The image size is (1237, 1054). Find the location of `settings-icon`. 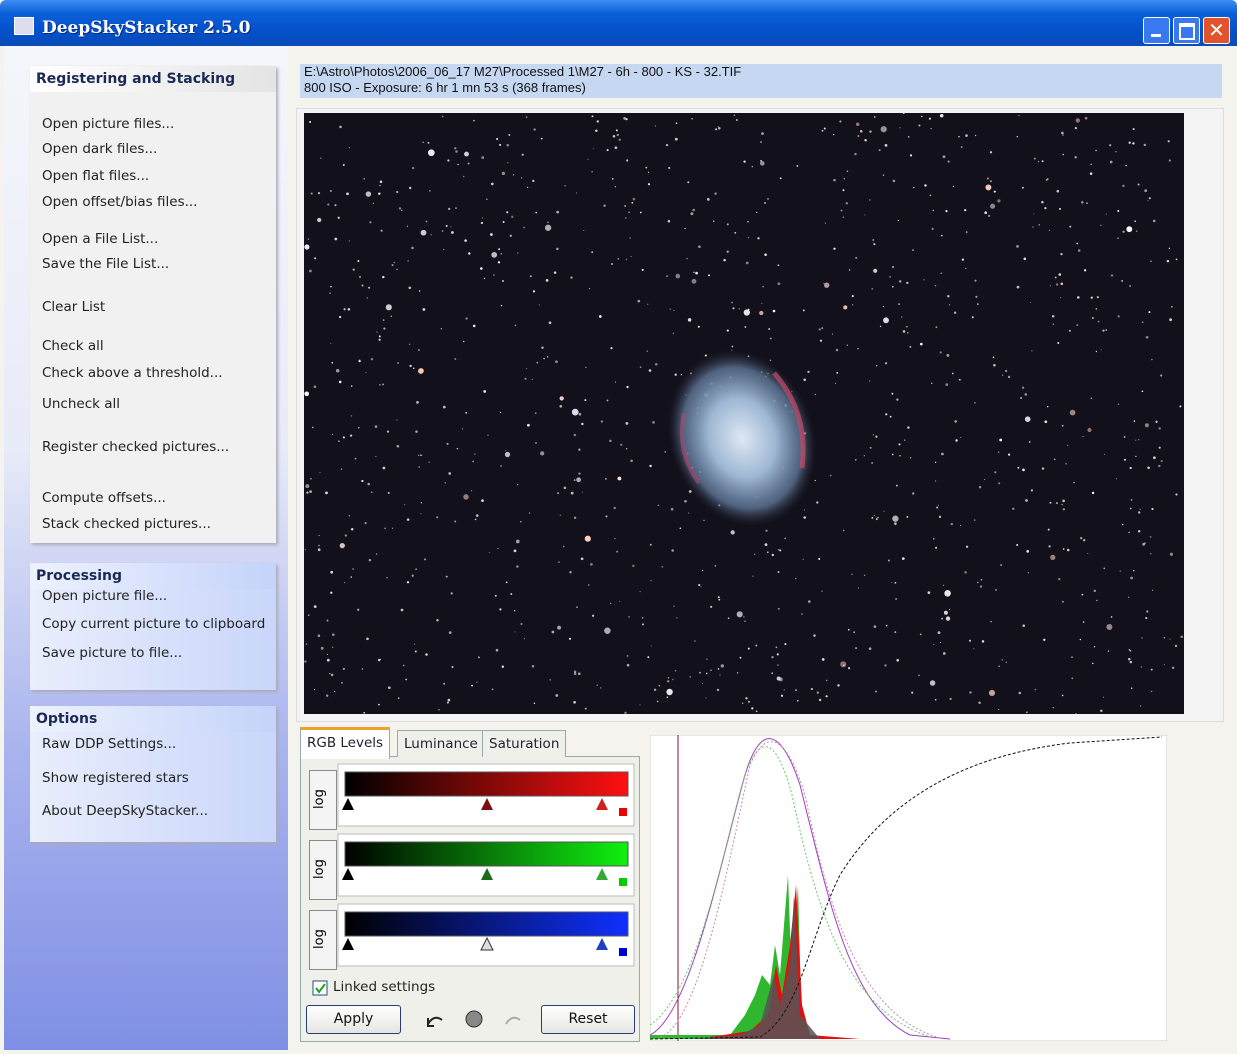

settings-icon is located at coordinates (474, 1019).